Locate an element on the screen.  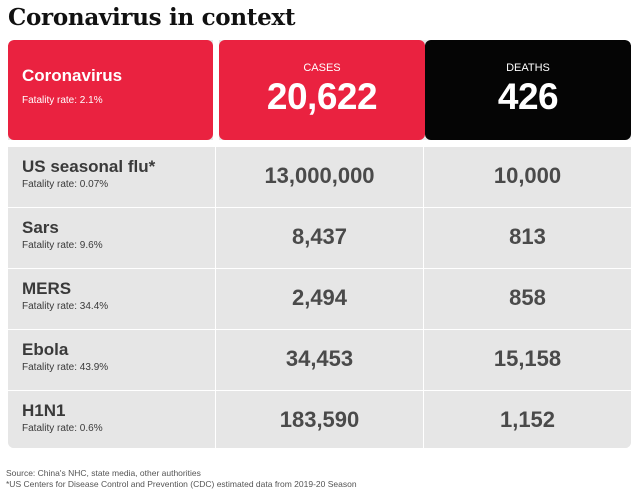
row-disease-name: H1N1 is located at coordinates (44, 410).